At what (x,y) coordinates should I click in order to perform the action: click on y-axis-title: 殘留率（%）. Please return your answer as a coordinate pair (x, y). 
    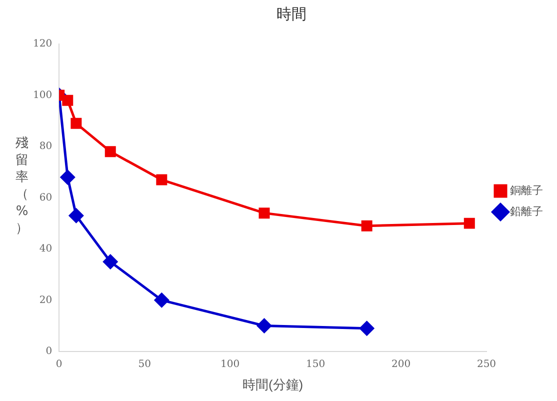
    Looking at the image, I should click on (22, 186).